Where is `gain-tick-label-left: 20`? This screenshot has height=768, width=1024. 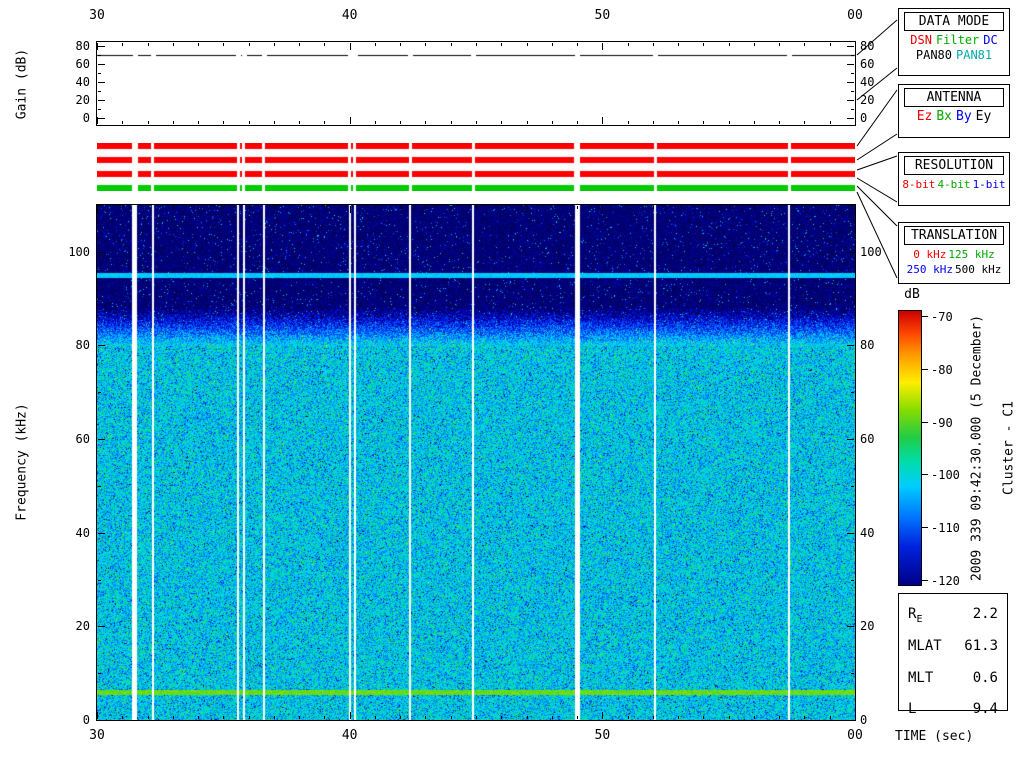 gain-tick-label-left: 20 is located at coordinates (82, 99).